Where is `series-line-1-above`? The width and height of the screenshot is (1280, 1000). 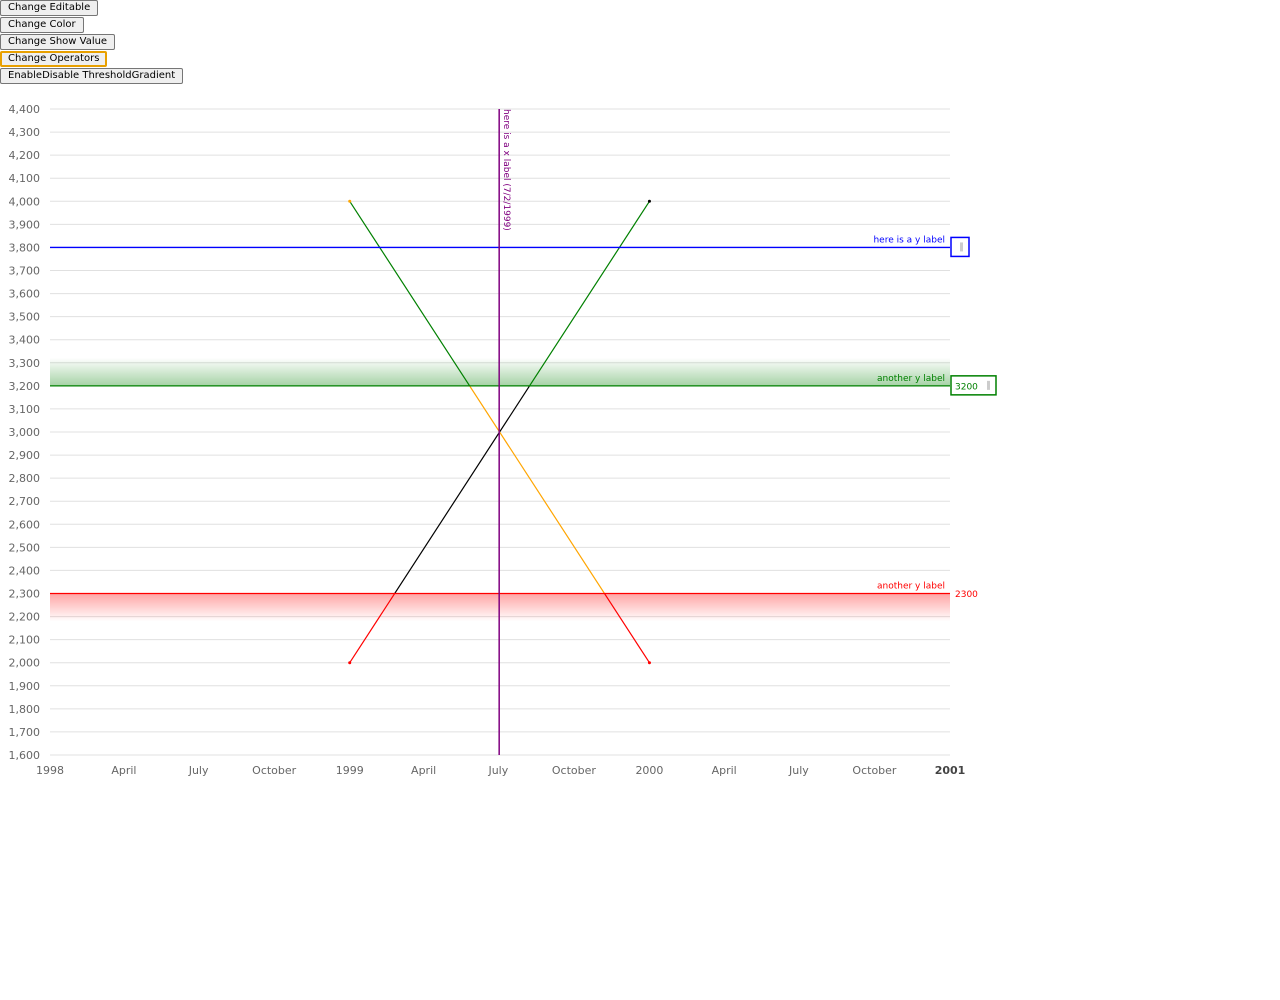 series-line-1-above is located at coordinates (589, 293).